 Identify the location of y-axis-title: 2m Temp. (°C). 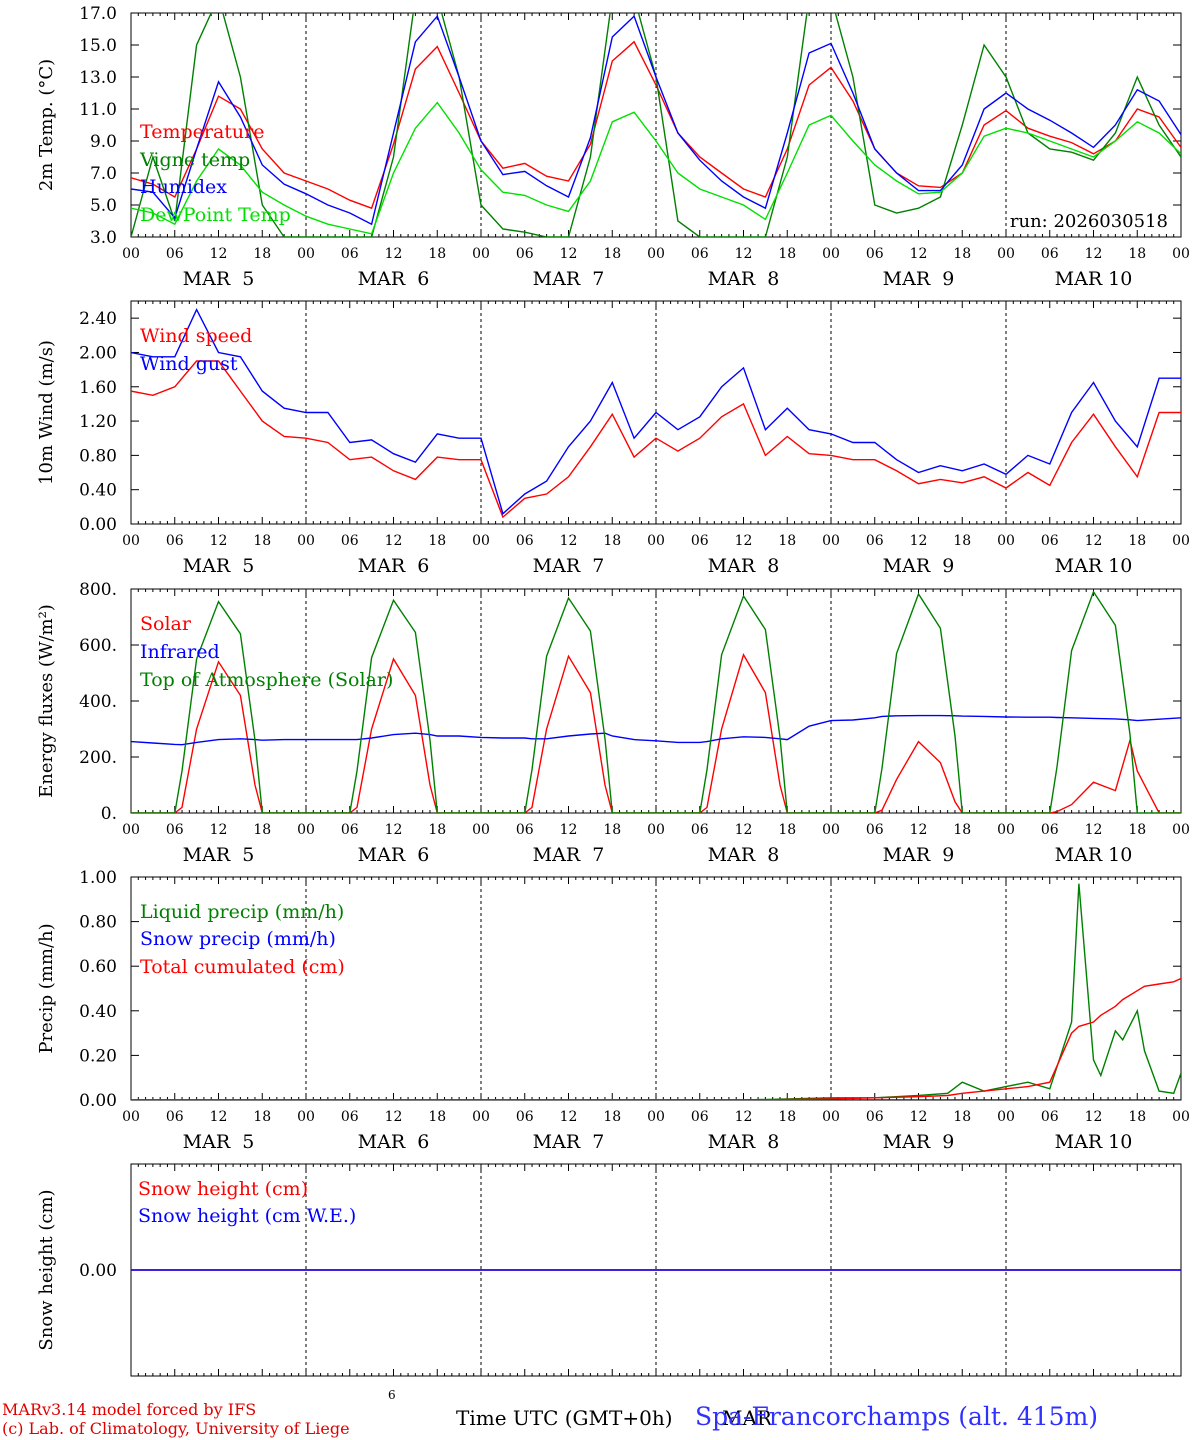
(46, 125).